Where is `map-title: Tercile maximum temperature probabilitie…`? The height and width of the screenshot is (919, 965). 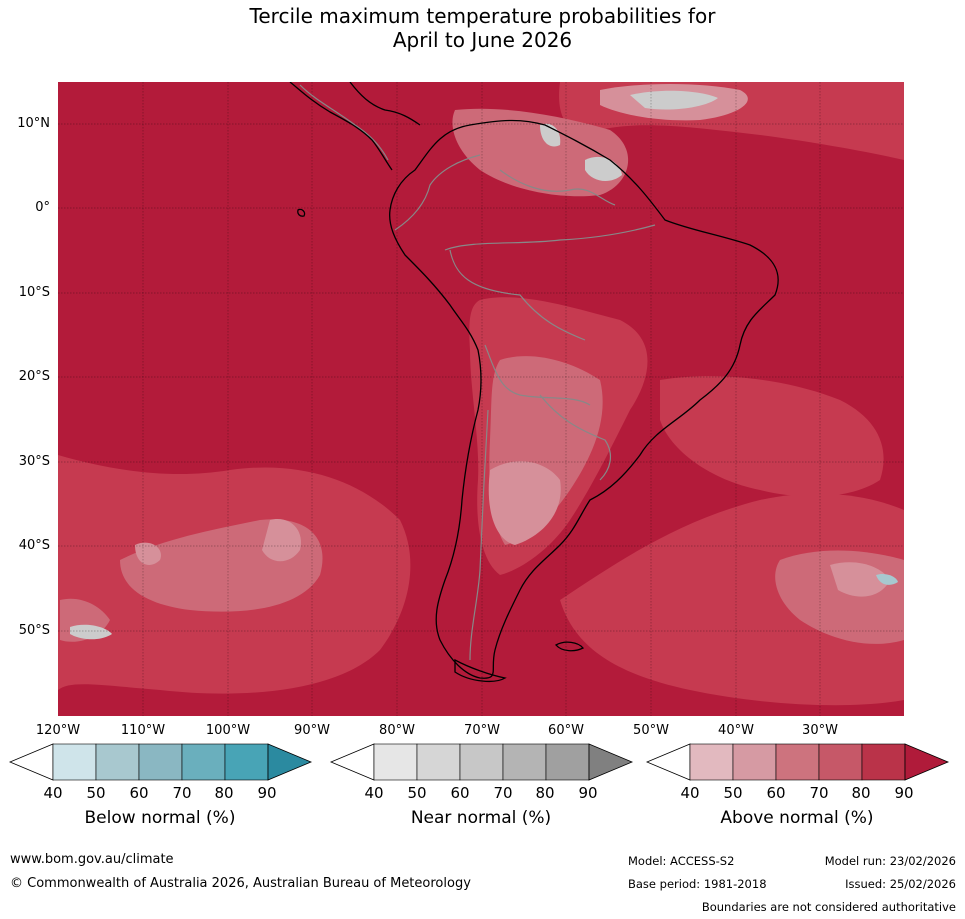
map-title: Tercile maximum temperature probabilitie… is located at coordinates (482, 28).